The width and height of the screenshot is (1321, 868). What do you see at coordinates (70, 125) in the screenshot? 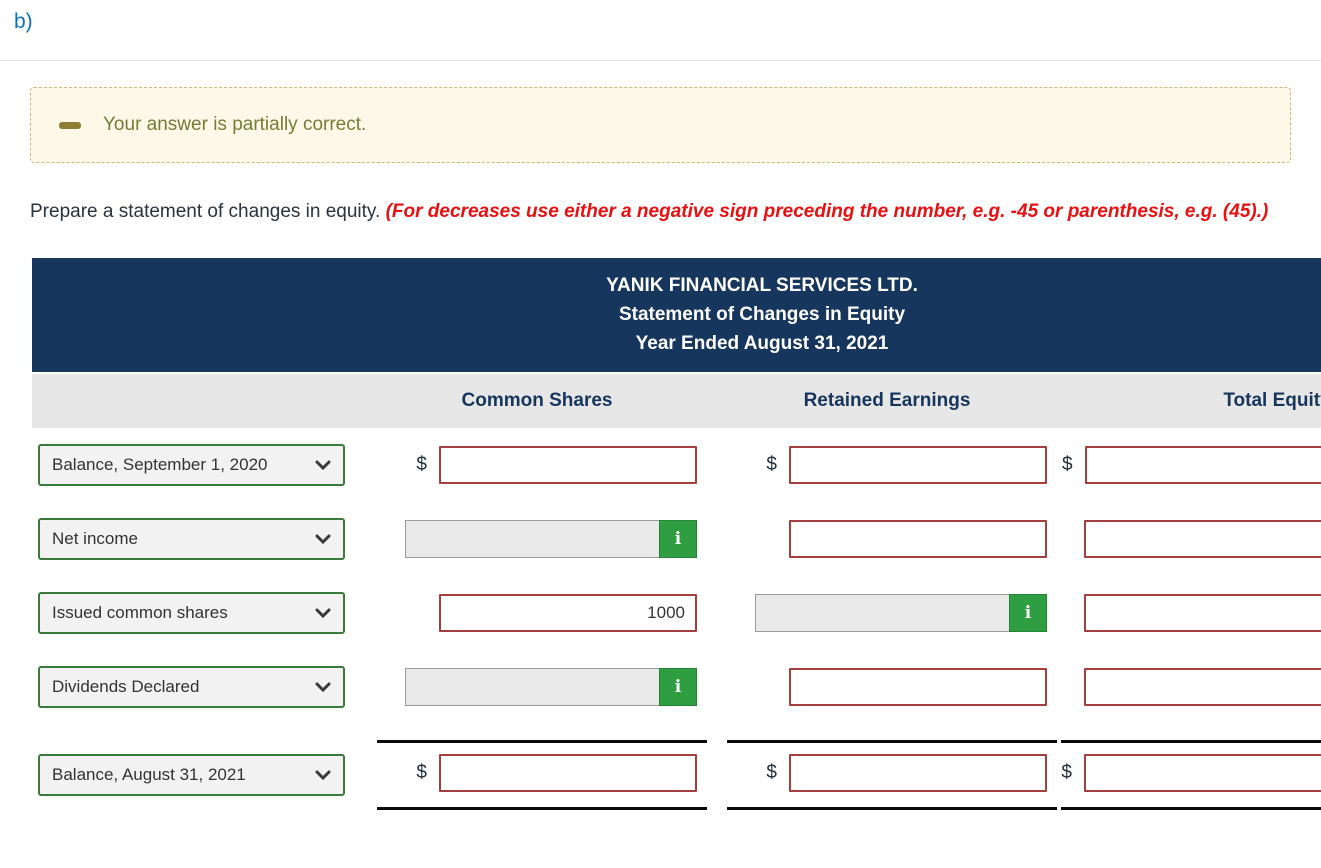
I see `partial-correct-dash-icon` at bounding box center [70, 125].